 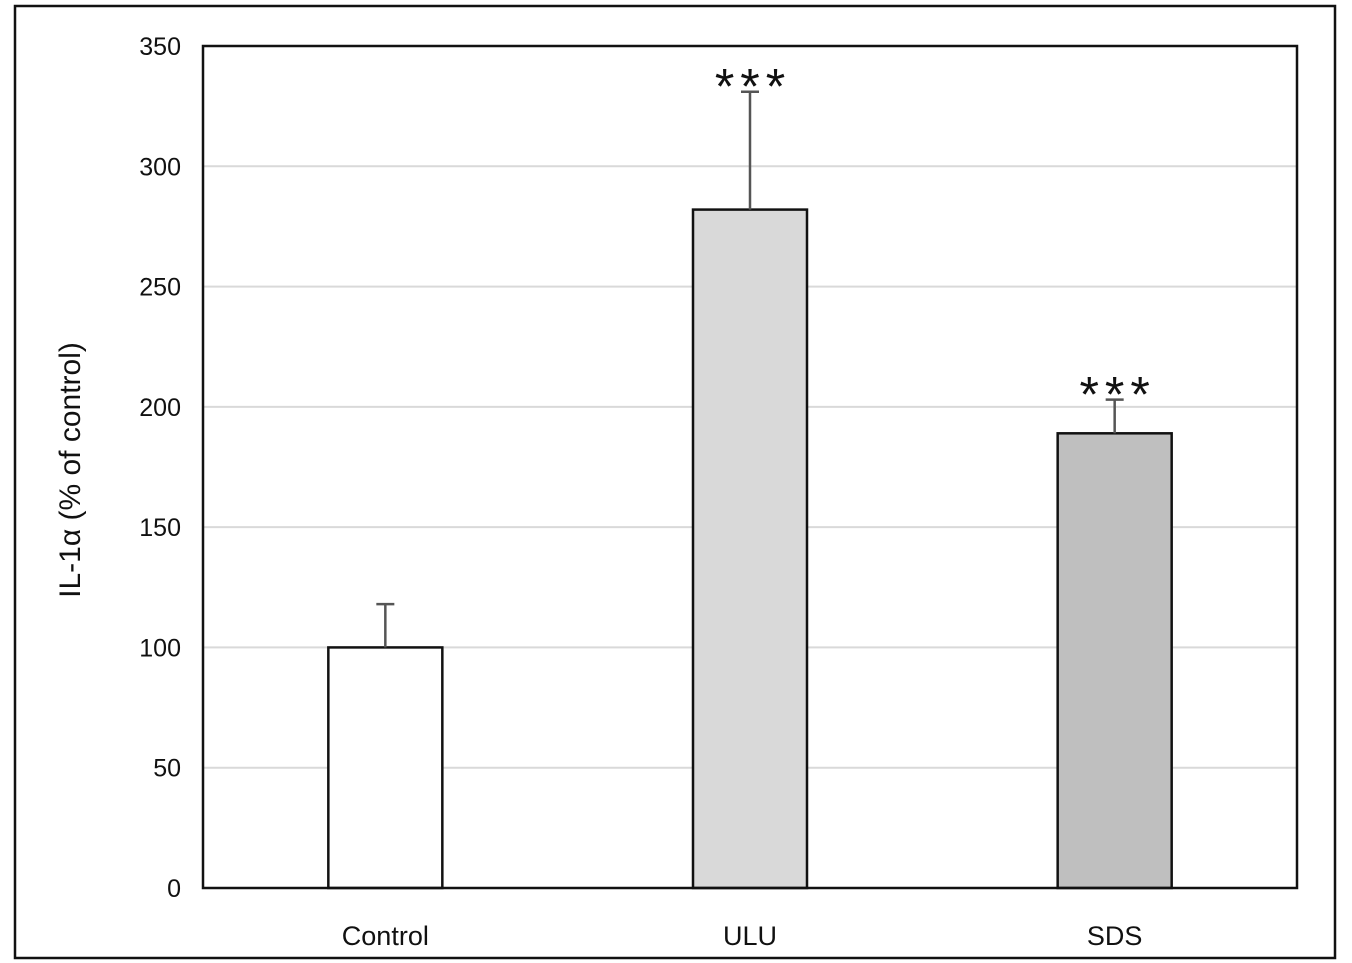 I want to click on y-tick-label: 100, so click(x=160, y=648).